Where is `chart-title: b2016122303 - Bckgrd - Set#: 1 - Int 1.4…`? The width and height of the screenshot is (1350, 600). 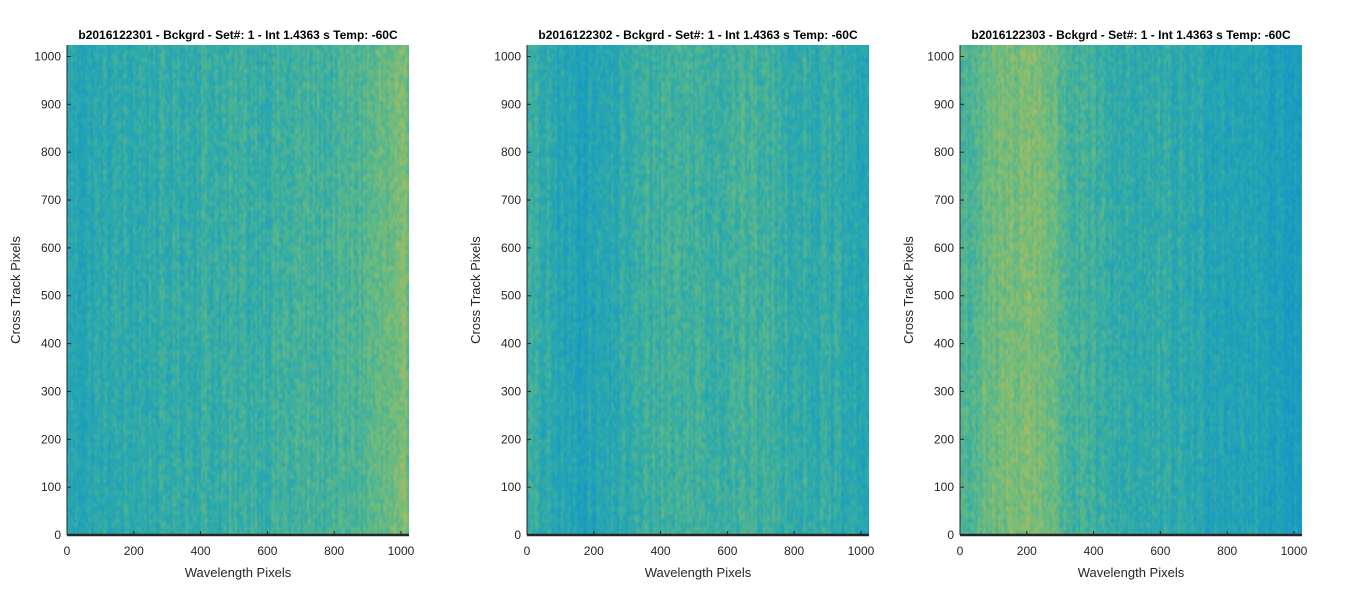
chart-title: b2016122303 - Bckgrd - Set#: 1 - Int 1.4… is located at coordinates (1131, 35).